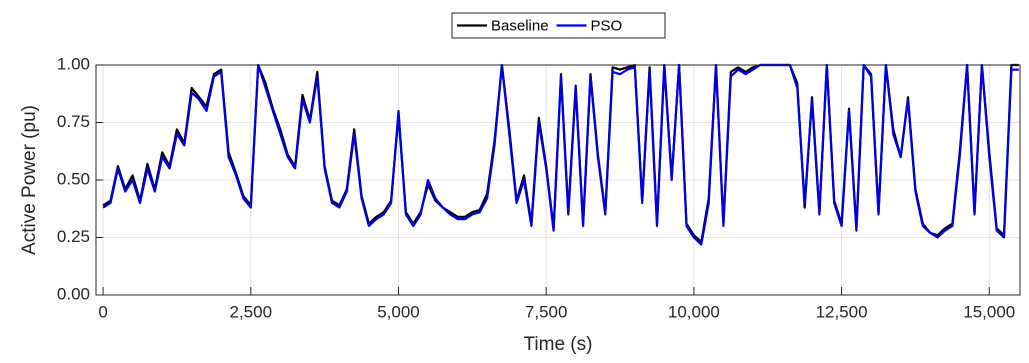  I want to click on legend-box, so click(558, 25).